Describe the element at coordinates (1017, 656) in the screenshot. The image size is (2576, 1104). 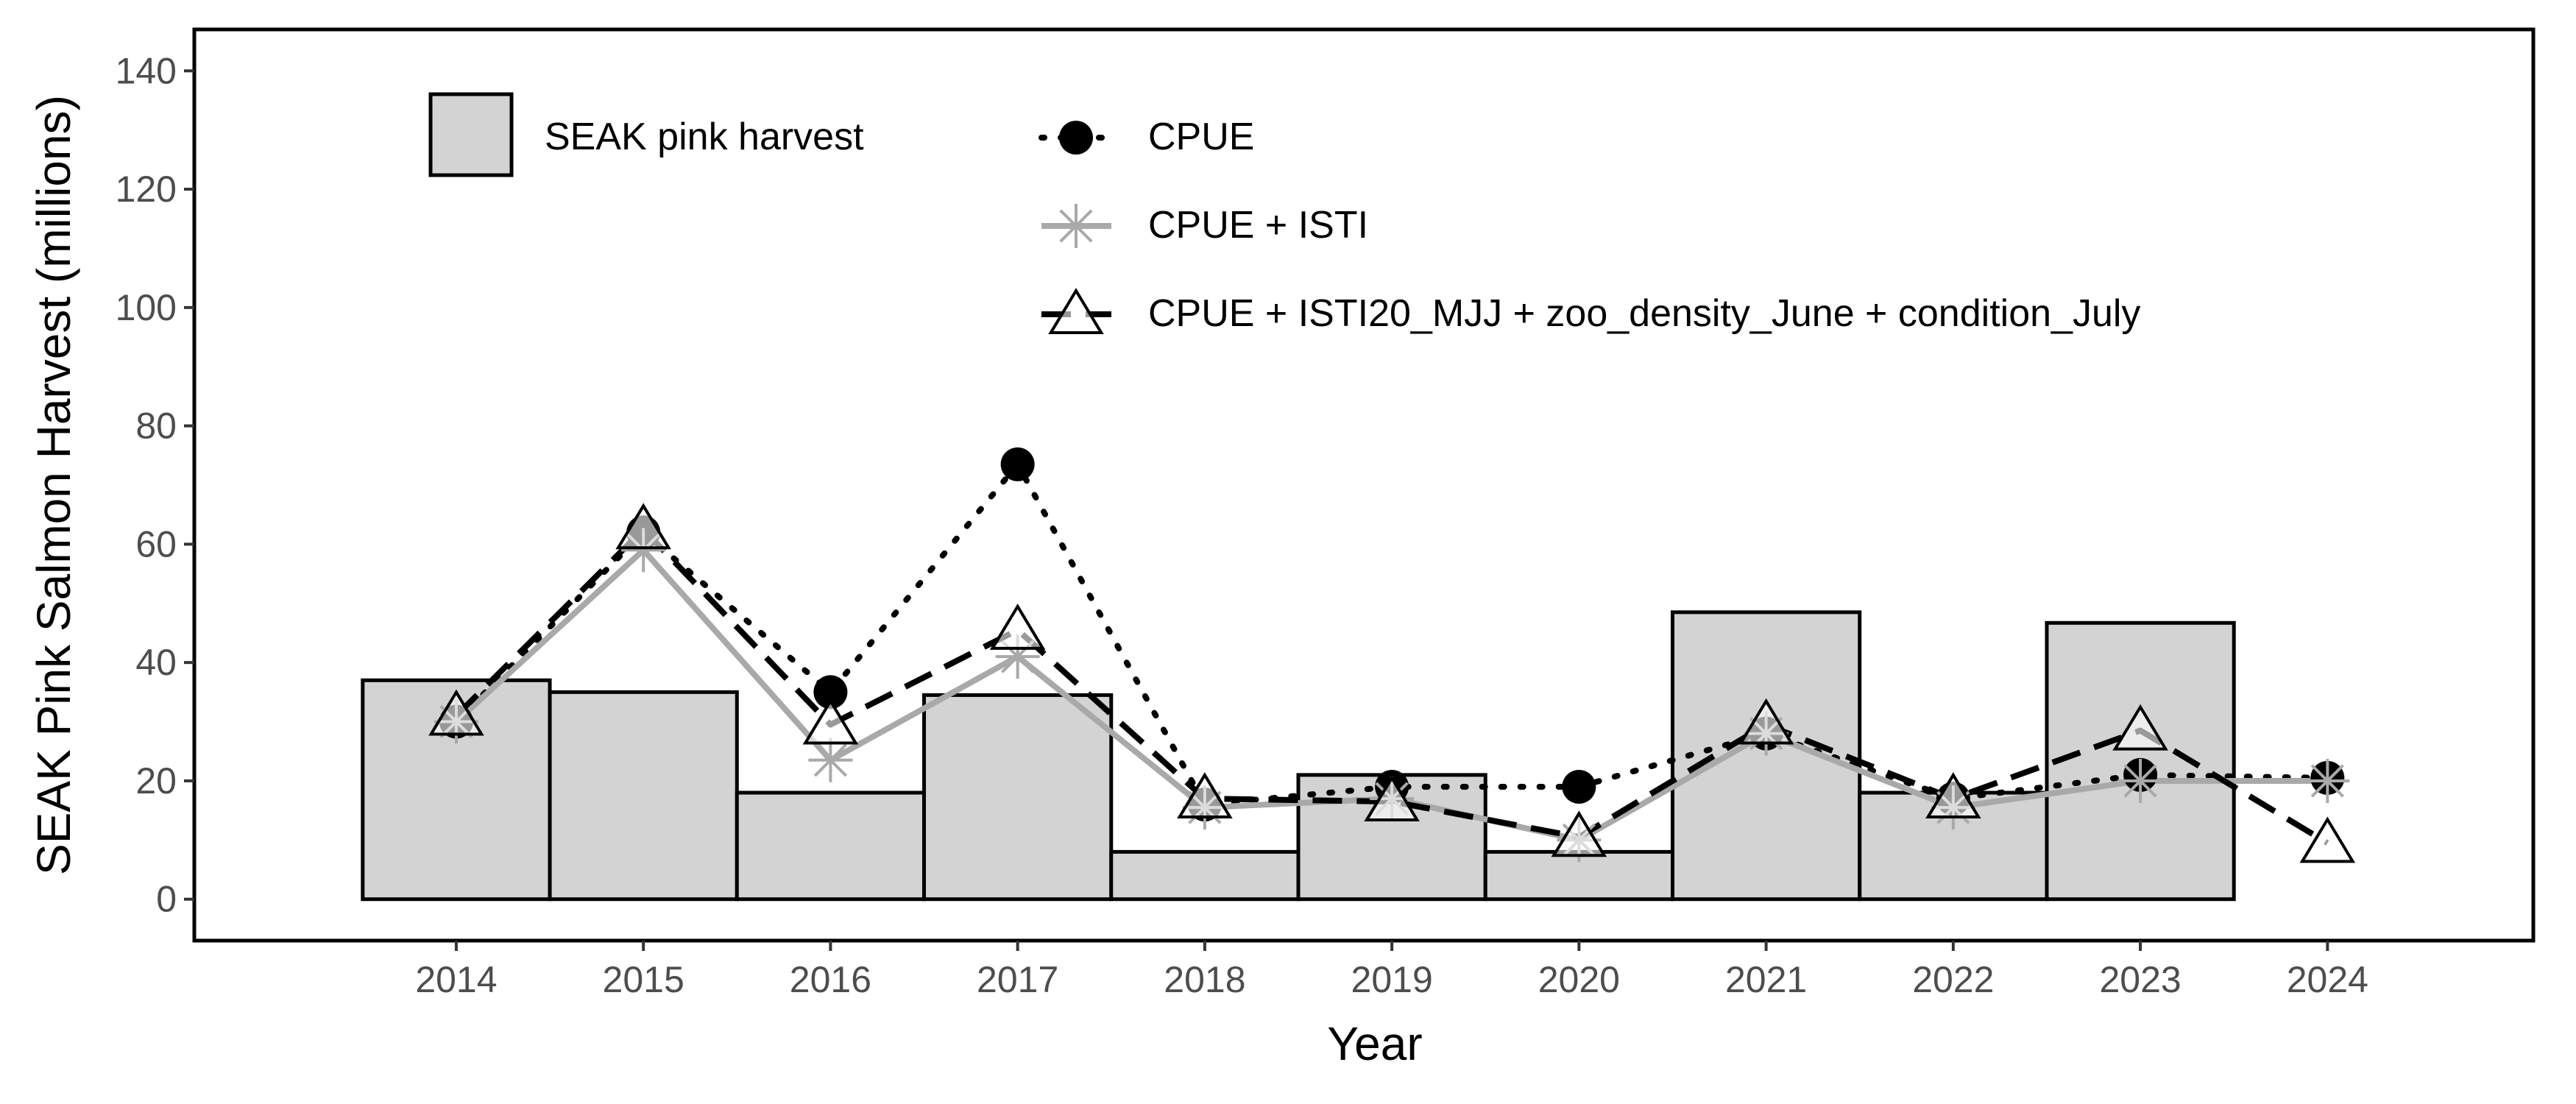
I see `point-cpue-isti-2017` at that location.